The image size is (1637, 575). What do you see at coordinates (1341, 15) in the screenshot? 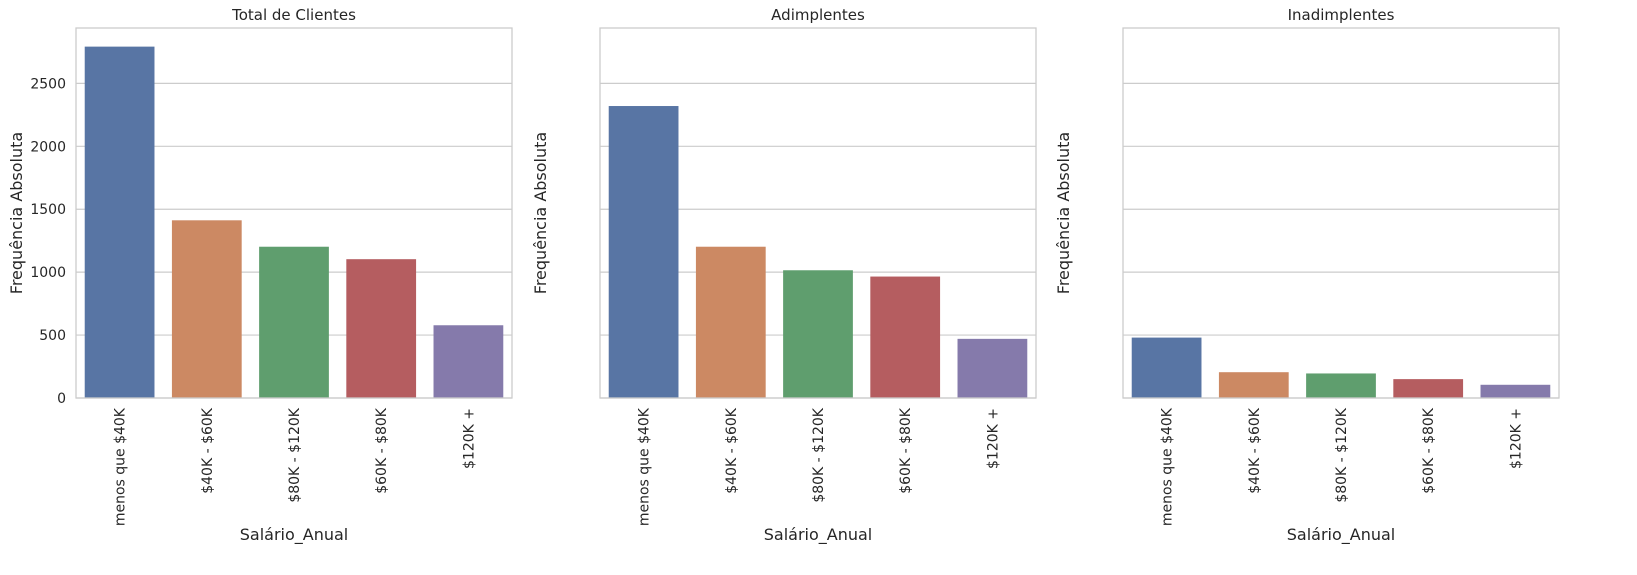
I see `panel-title: Inadimplentes` at bounding box center [1341, 15].